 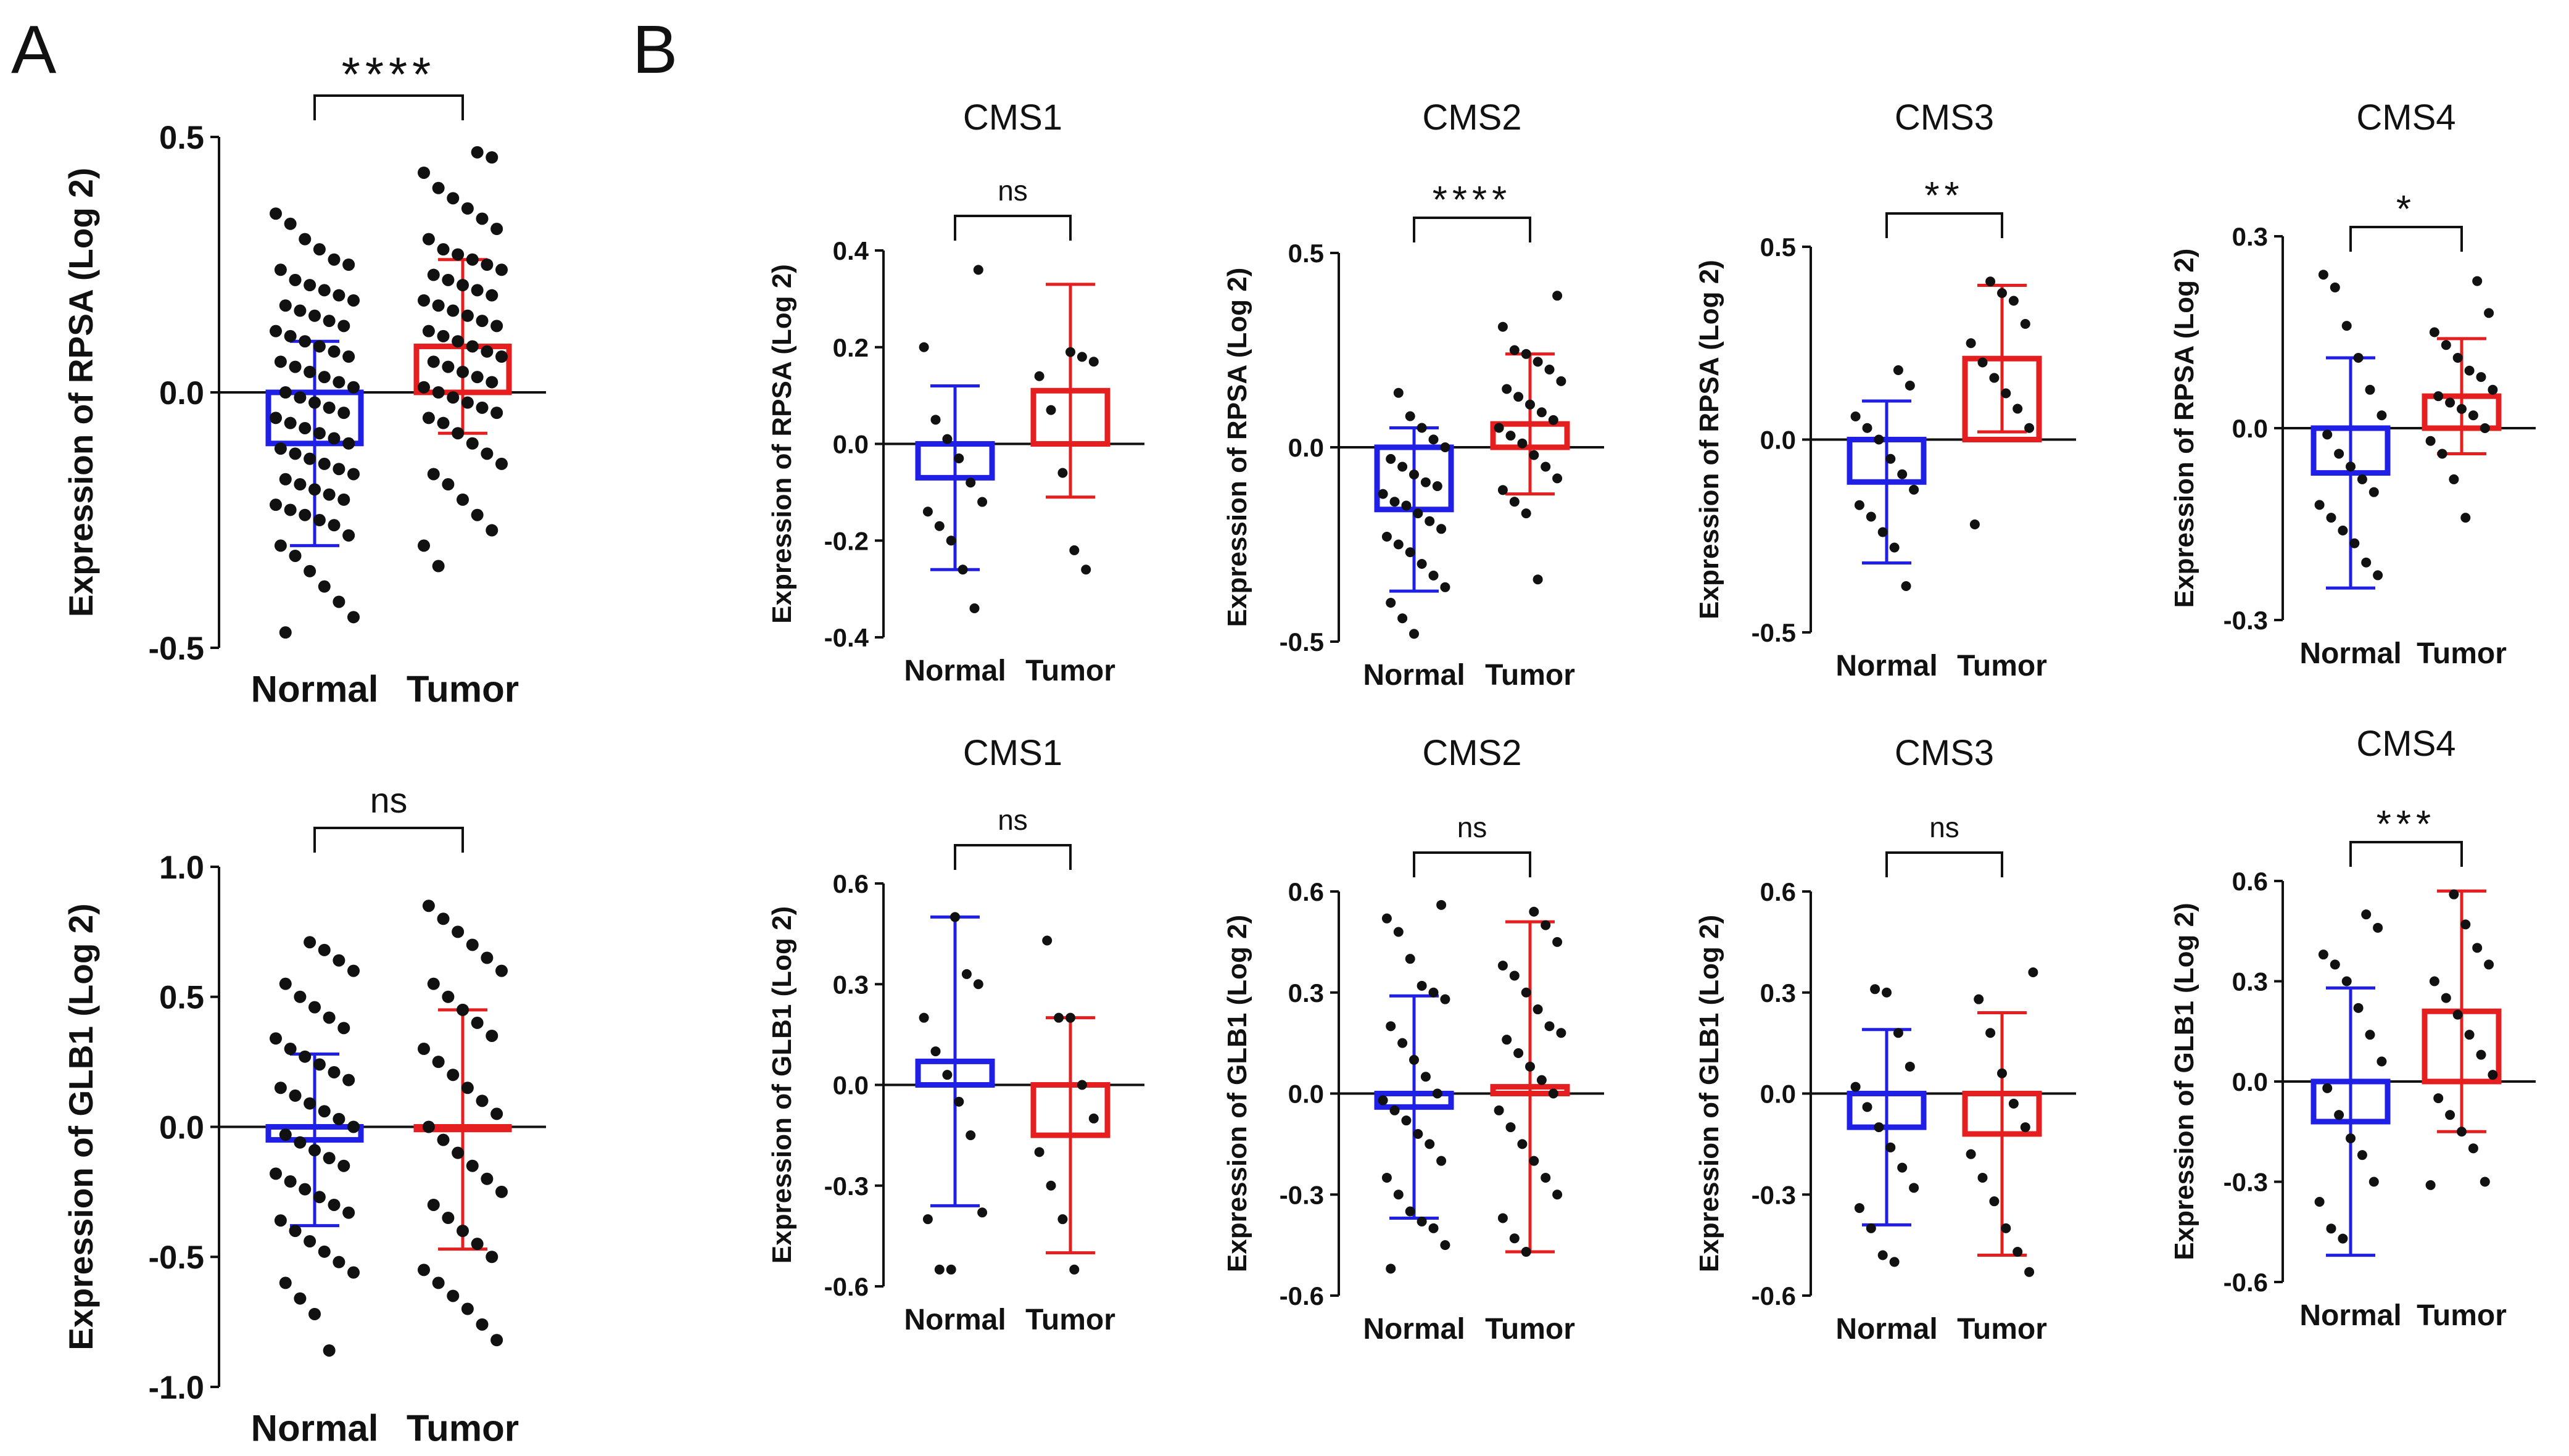 I want to click on y-tick-label: -0.5, so click(x=1774, y=632).